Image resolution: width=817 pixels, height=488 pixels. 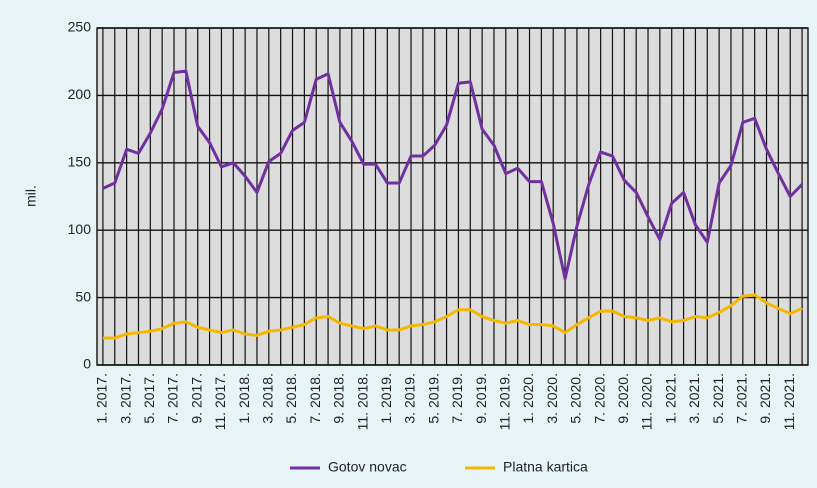 I want to click on x-tick-label: 9. 2021., so click(x=765, y=398).